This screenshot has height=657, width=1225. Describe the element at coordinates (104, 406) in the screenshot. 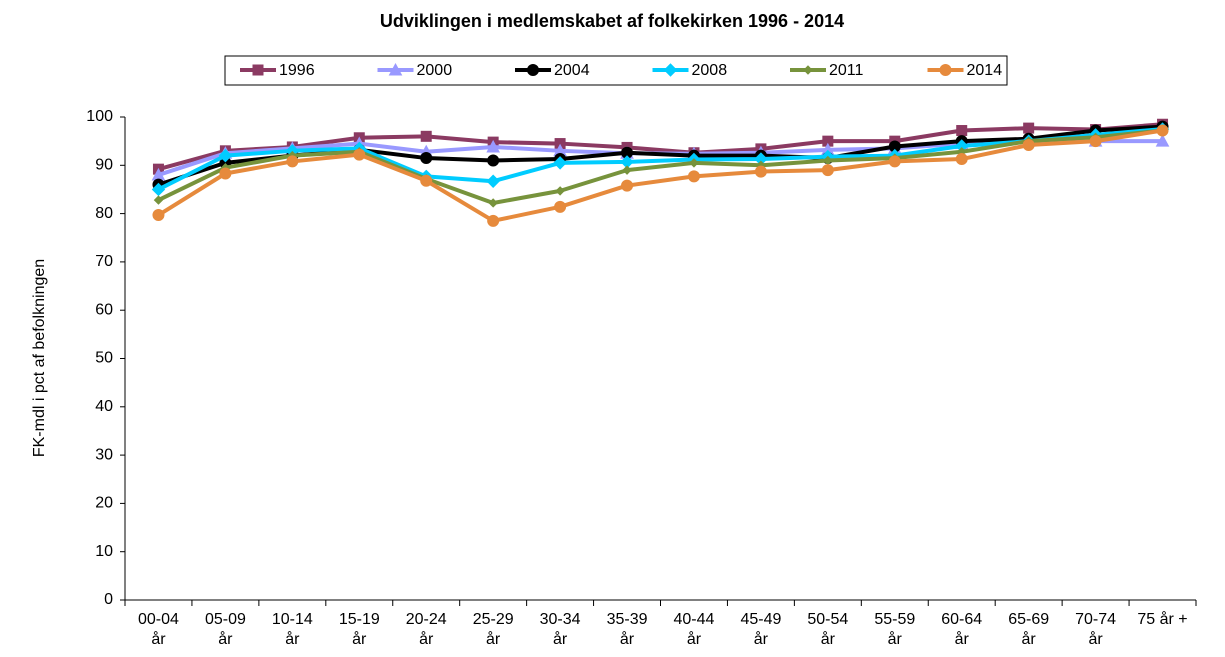

I see `y-tick-label: 40` at that location.